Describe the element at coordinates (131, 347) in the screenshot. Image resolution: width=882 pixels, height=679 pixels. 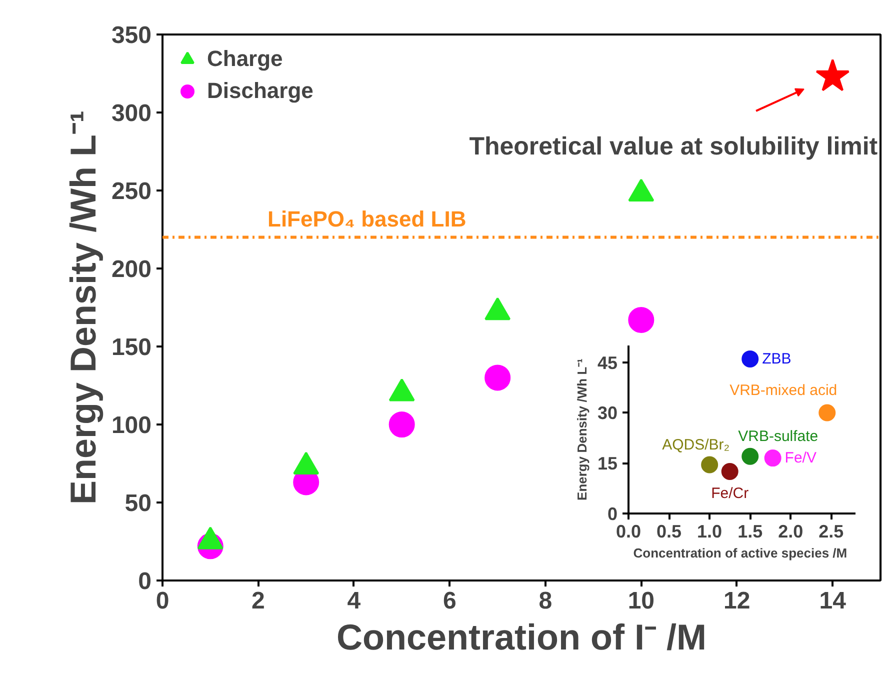
I see `y-tick-label: 150` at that location.